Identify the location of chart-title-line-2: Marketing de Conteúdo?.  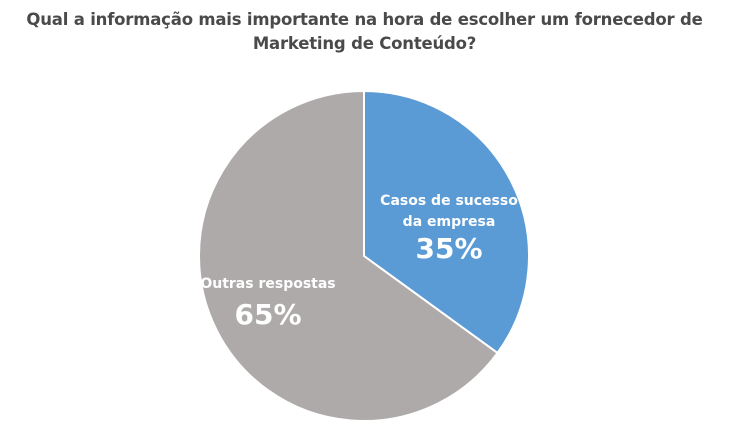
(364, 43).